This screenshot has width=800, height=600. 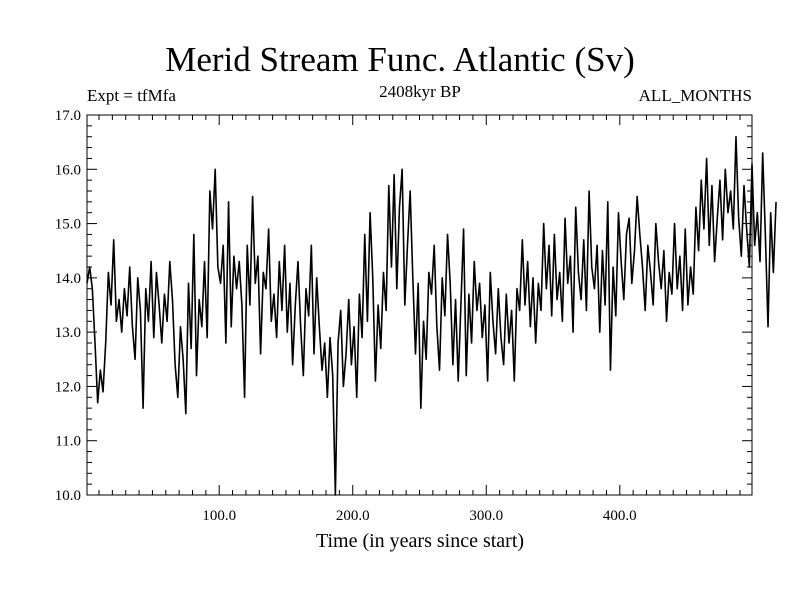 I want to click on y-tick-label: 13.0, so click(x=68, y=333).